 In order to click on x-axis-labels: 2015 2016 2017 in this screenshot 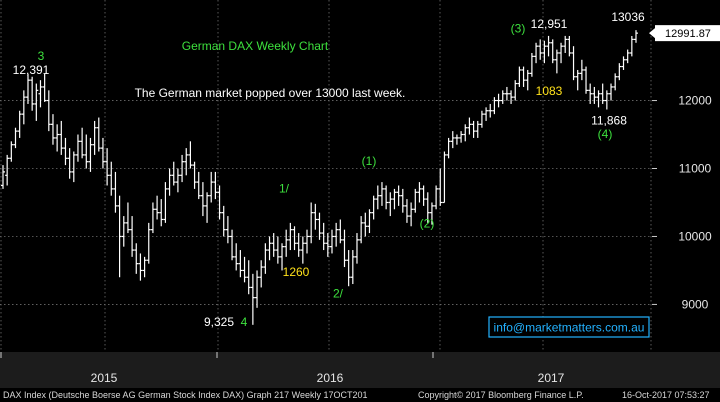, I will do `click(282, 368)`.